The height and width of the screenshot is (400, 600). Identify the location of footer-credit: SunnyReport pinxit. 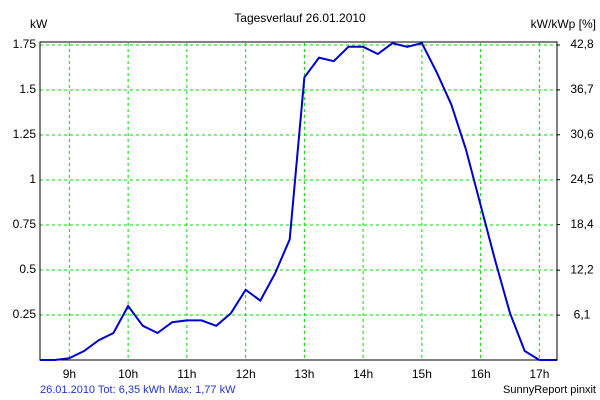
(549, 390).